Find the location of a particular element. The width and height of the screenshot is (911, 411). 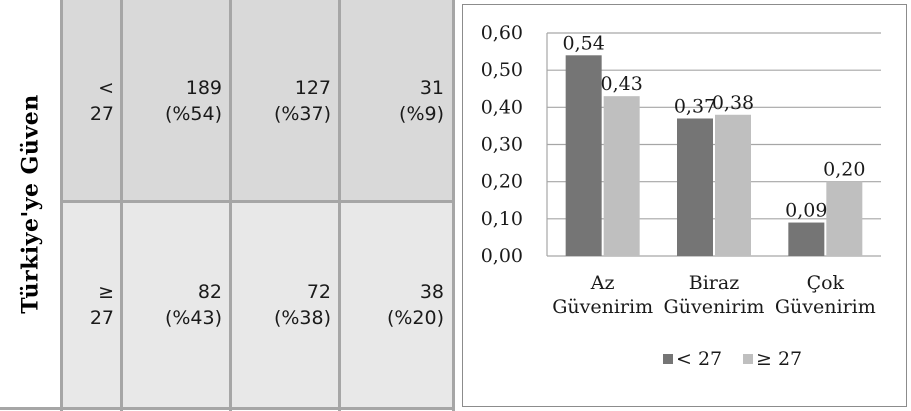

y-tick-label: 0,50 is located at coordinates (502, 70).